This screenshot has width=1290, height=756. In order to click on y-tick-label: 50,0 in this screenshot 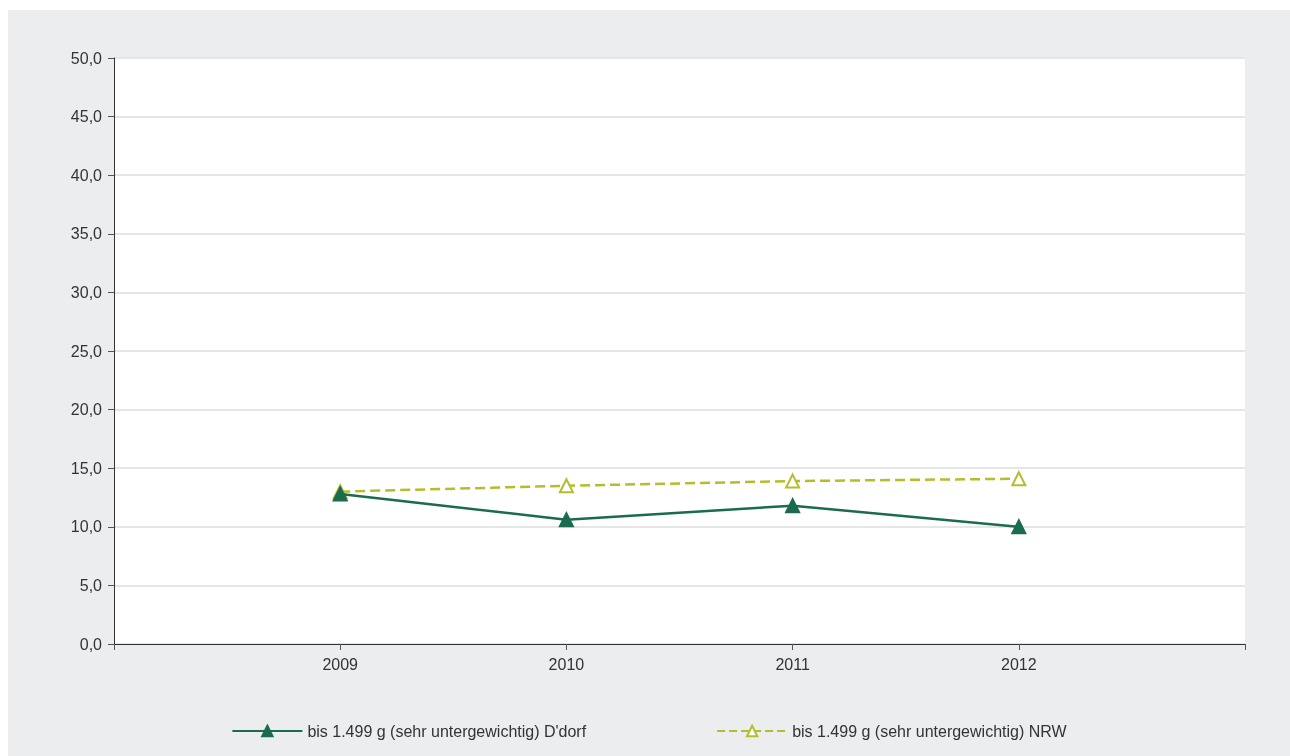, I will do `click(86, 58)`.